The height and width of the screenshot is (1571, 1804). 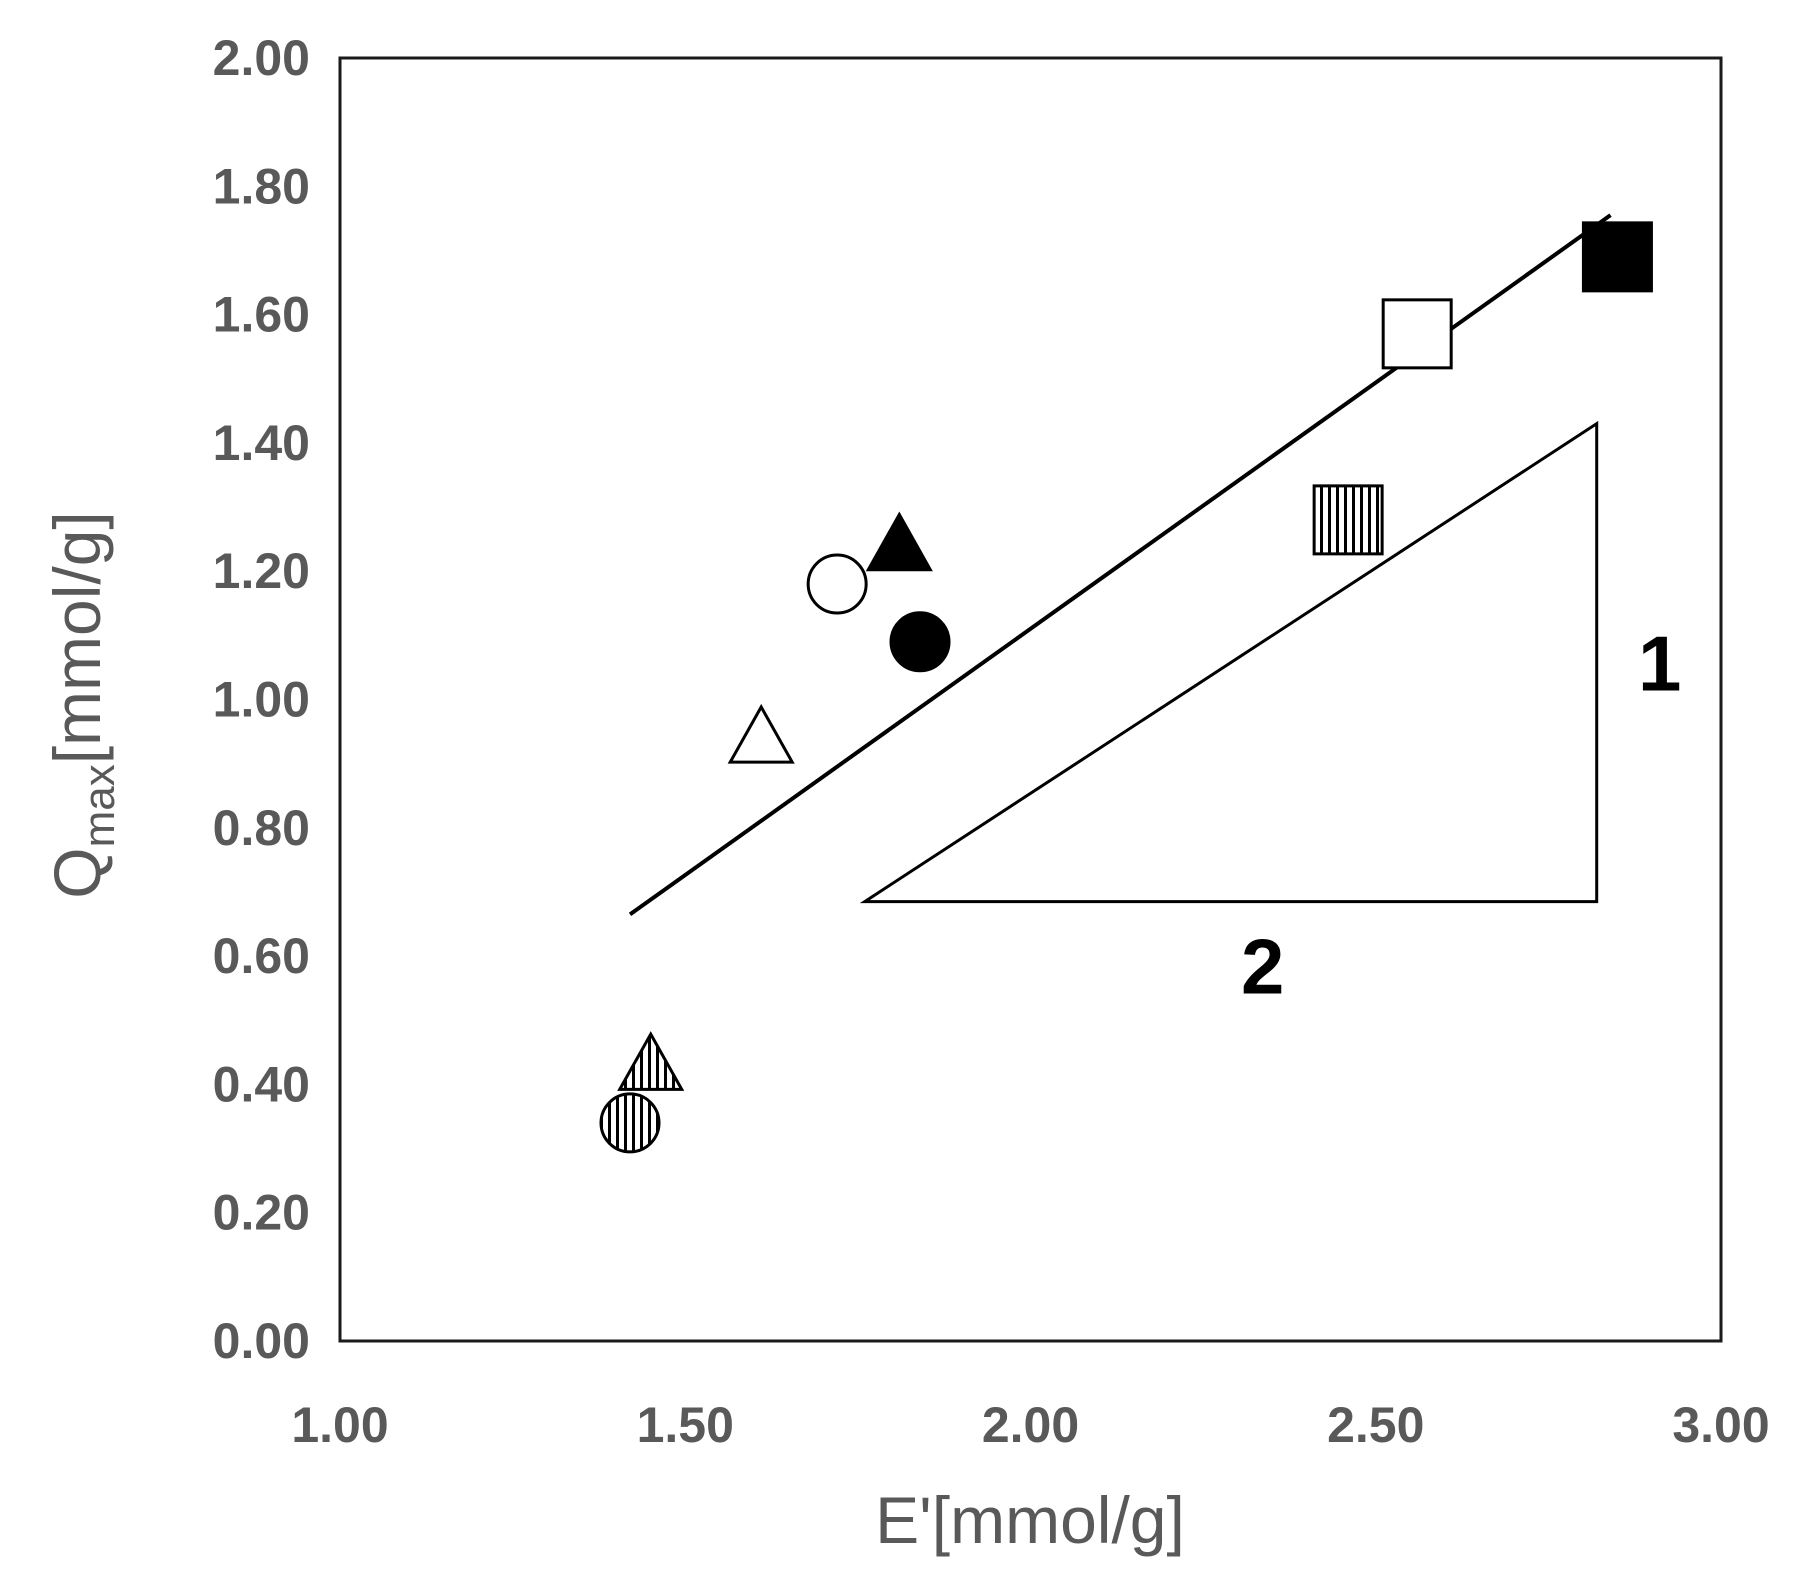 I want to click on y-tick-label: 2.00, so click(x=261, y=58).